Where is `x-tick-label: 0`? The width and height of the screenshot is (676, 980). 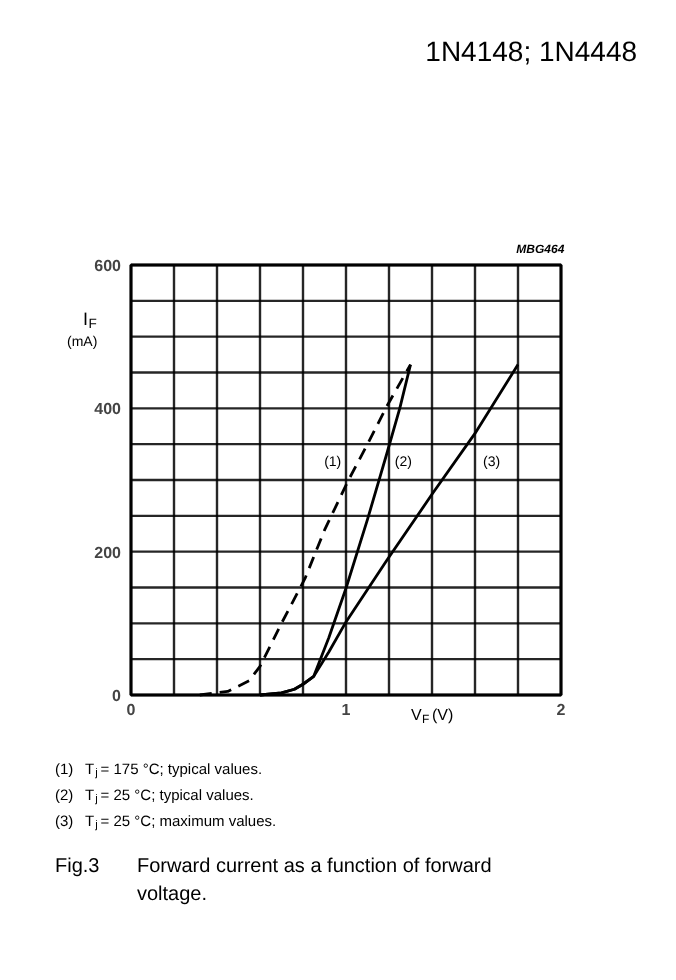 x-tick-label: 0 is located at coordinates (131, 710).